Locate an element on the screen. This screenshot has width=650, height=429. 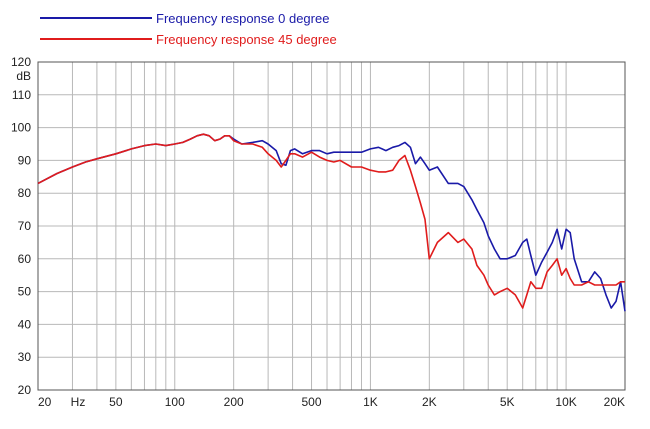
y-tick-label: 110 is located at coordinates (21, 95).